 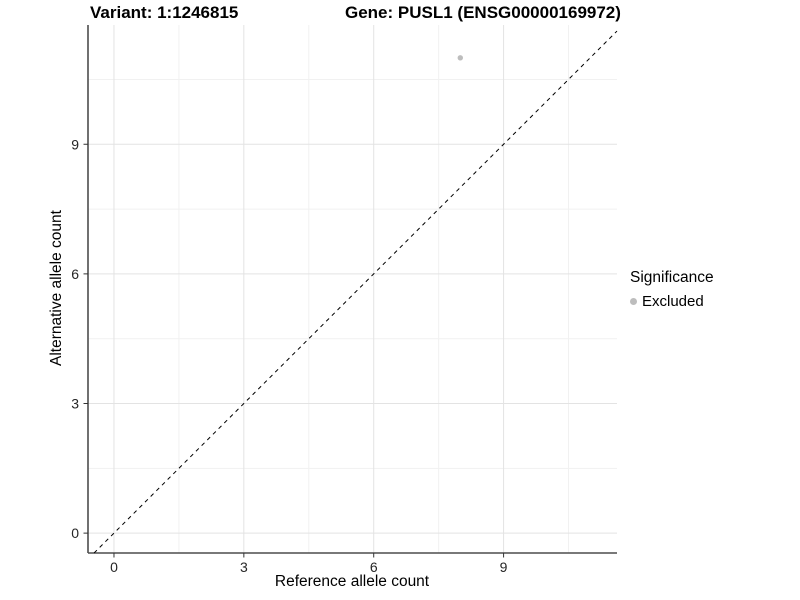 I want to click on x-tick-label: 6, so click(x=374, y=567).